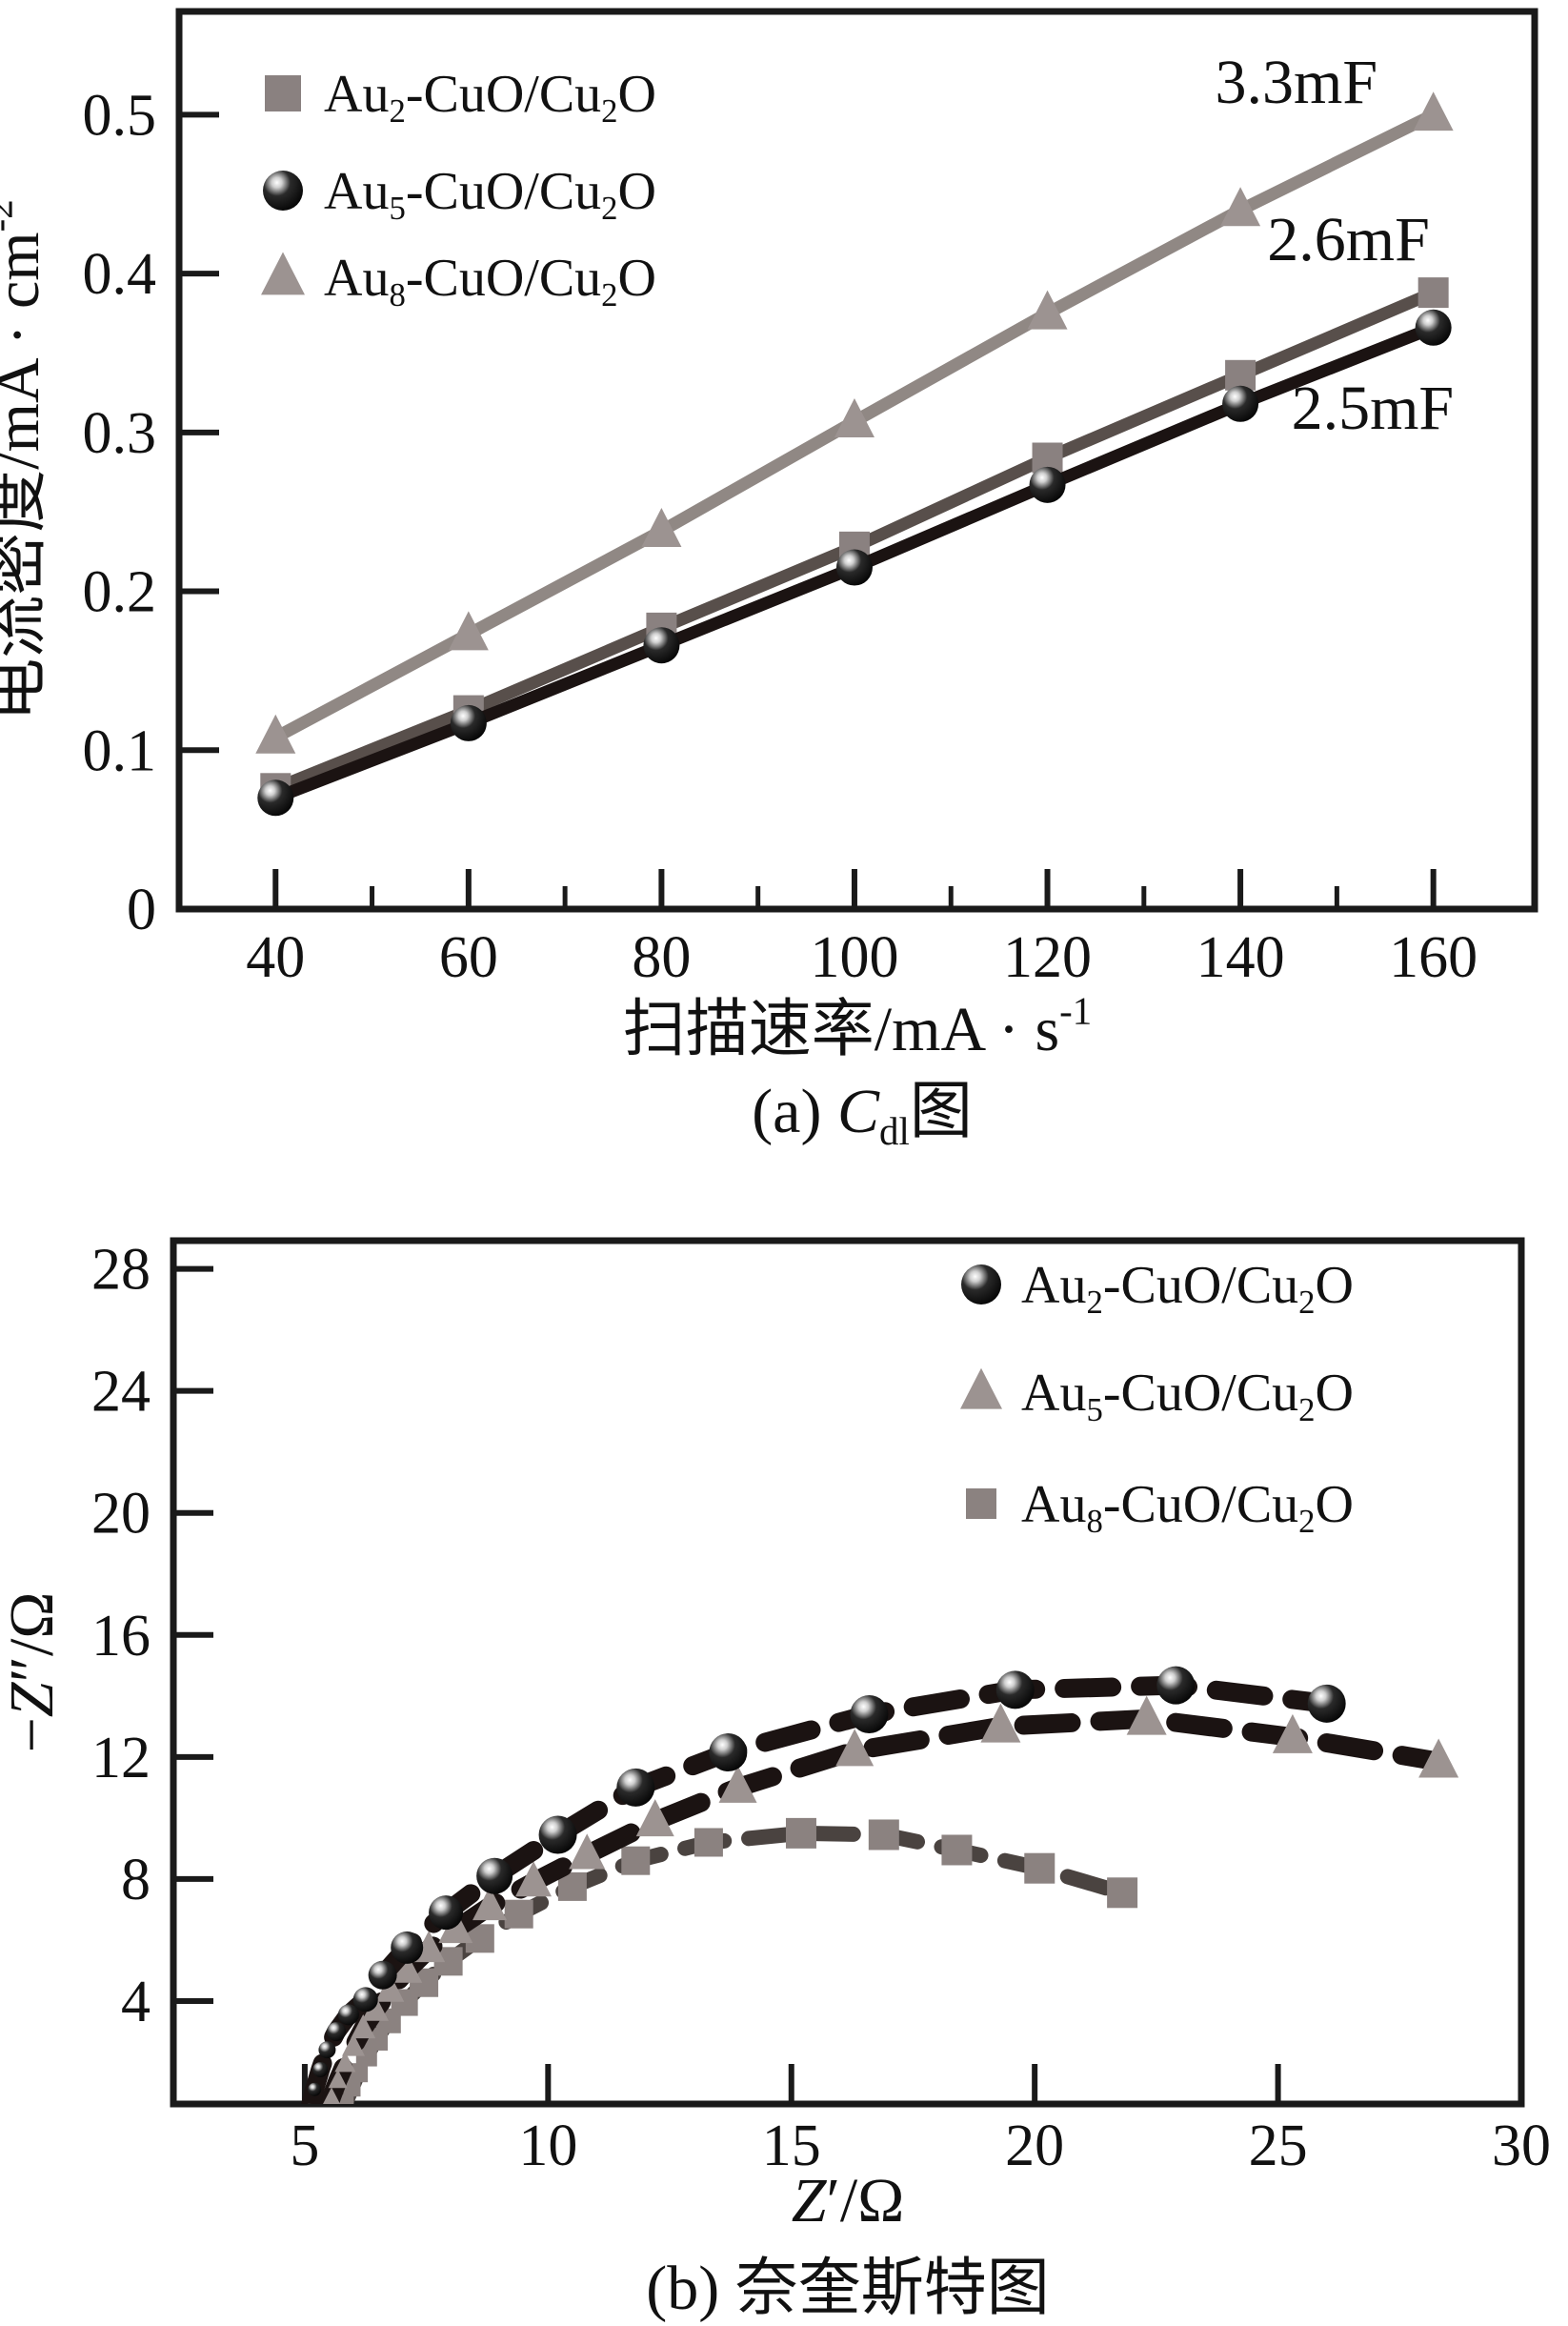 This screenshot has width=1568, height=2326. I want to click on y-tick-label: 12, so click(121, 1758).